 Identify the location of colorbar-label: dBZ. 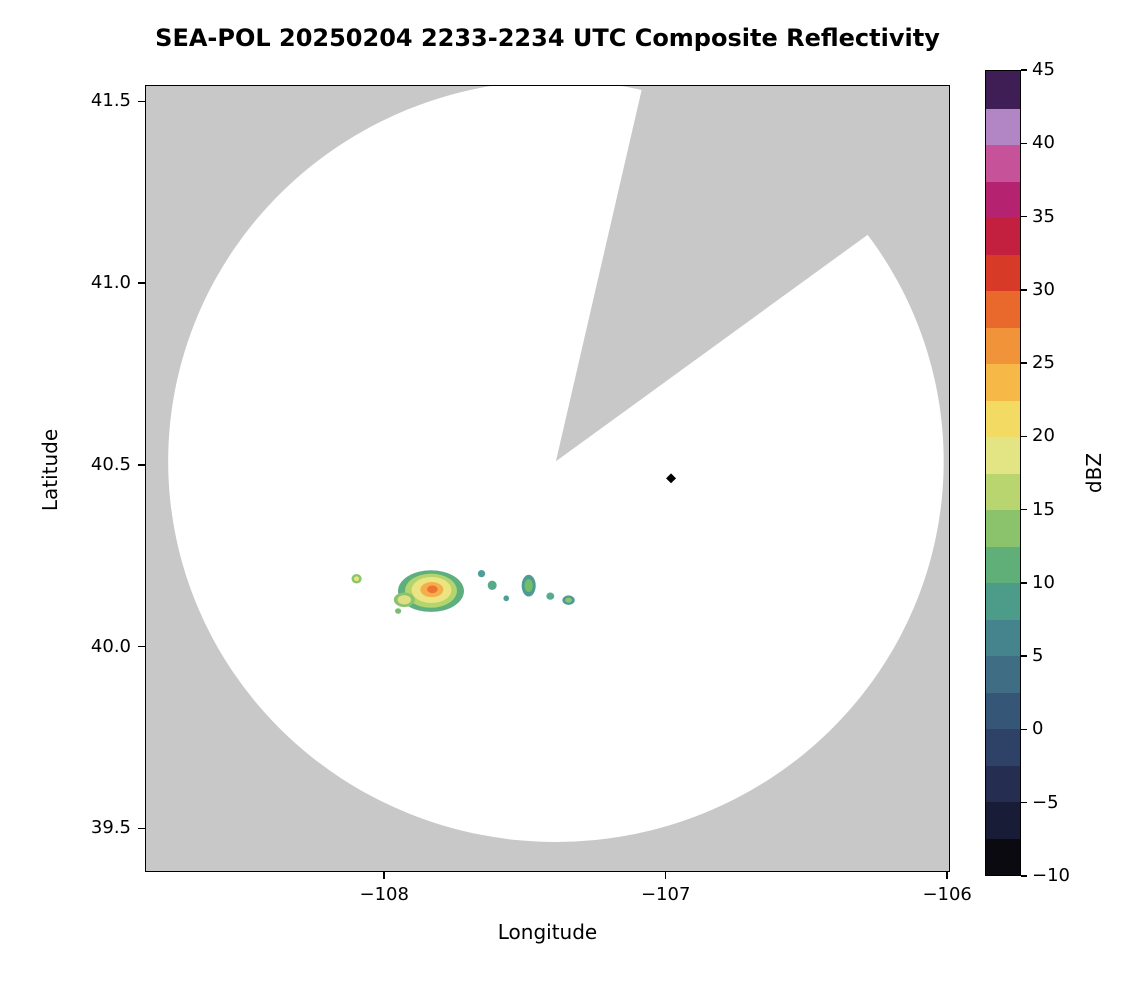
(1094, 473).